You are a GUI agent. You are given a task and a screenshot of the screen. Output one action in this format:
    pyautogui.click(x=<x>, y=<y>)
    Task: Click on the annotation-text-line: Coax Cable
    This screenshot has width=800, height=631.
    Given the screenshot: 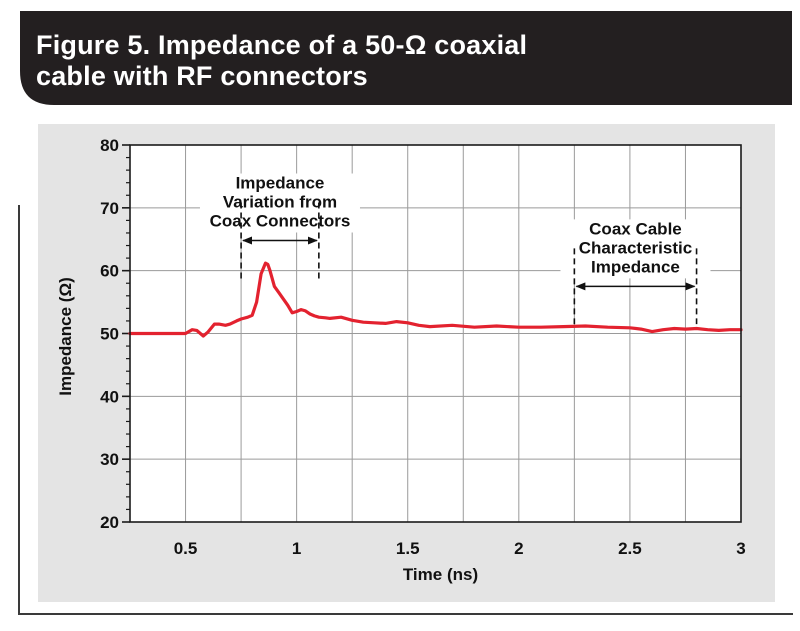 What is the action you would take?
    pyautogui.click(x=635, y=228)
    